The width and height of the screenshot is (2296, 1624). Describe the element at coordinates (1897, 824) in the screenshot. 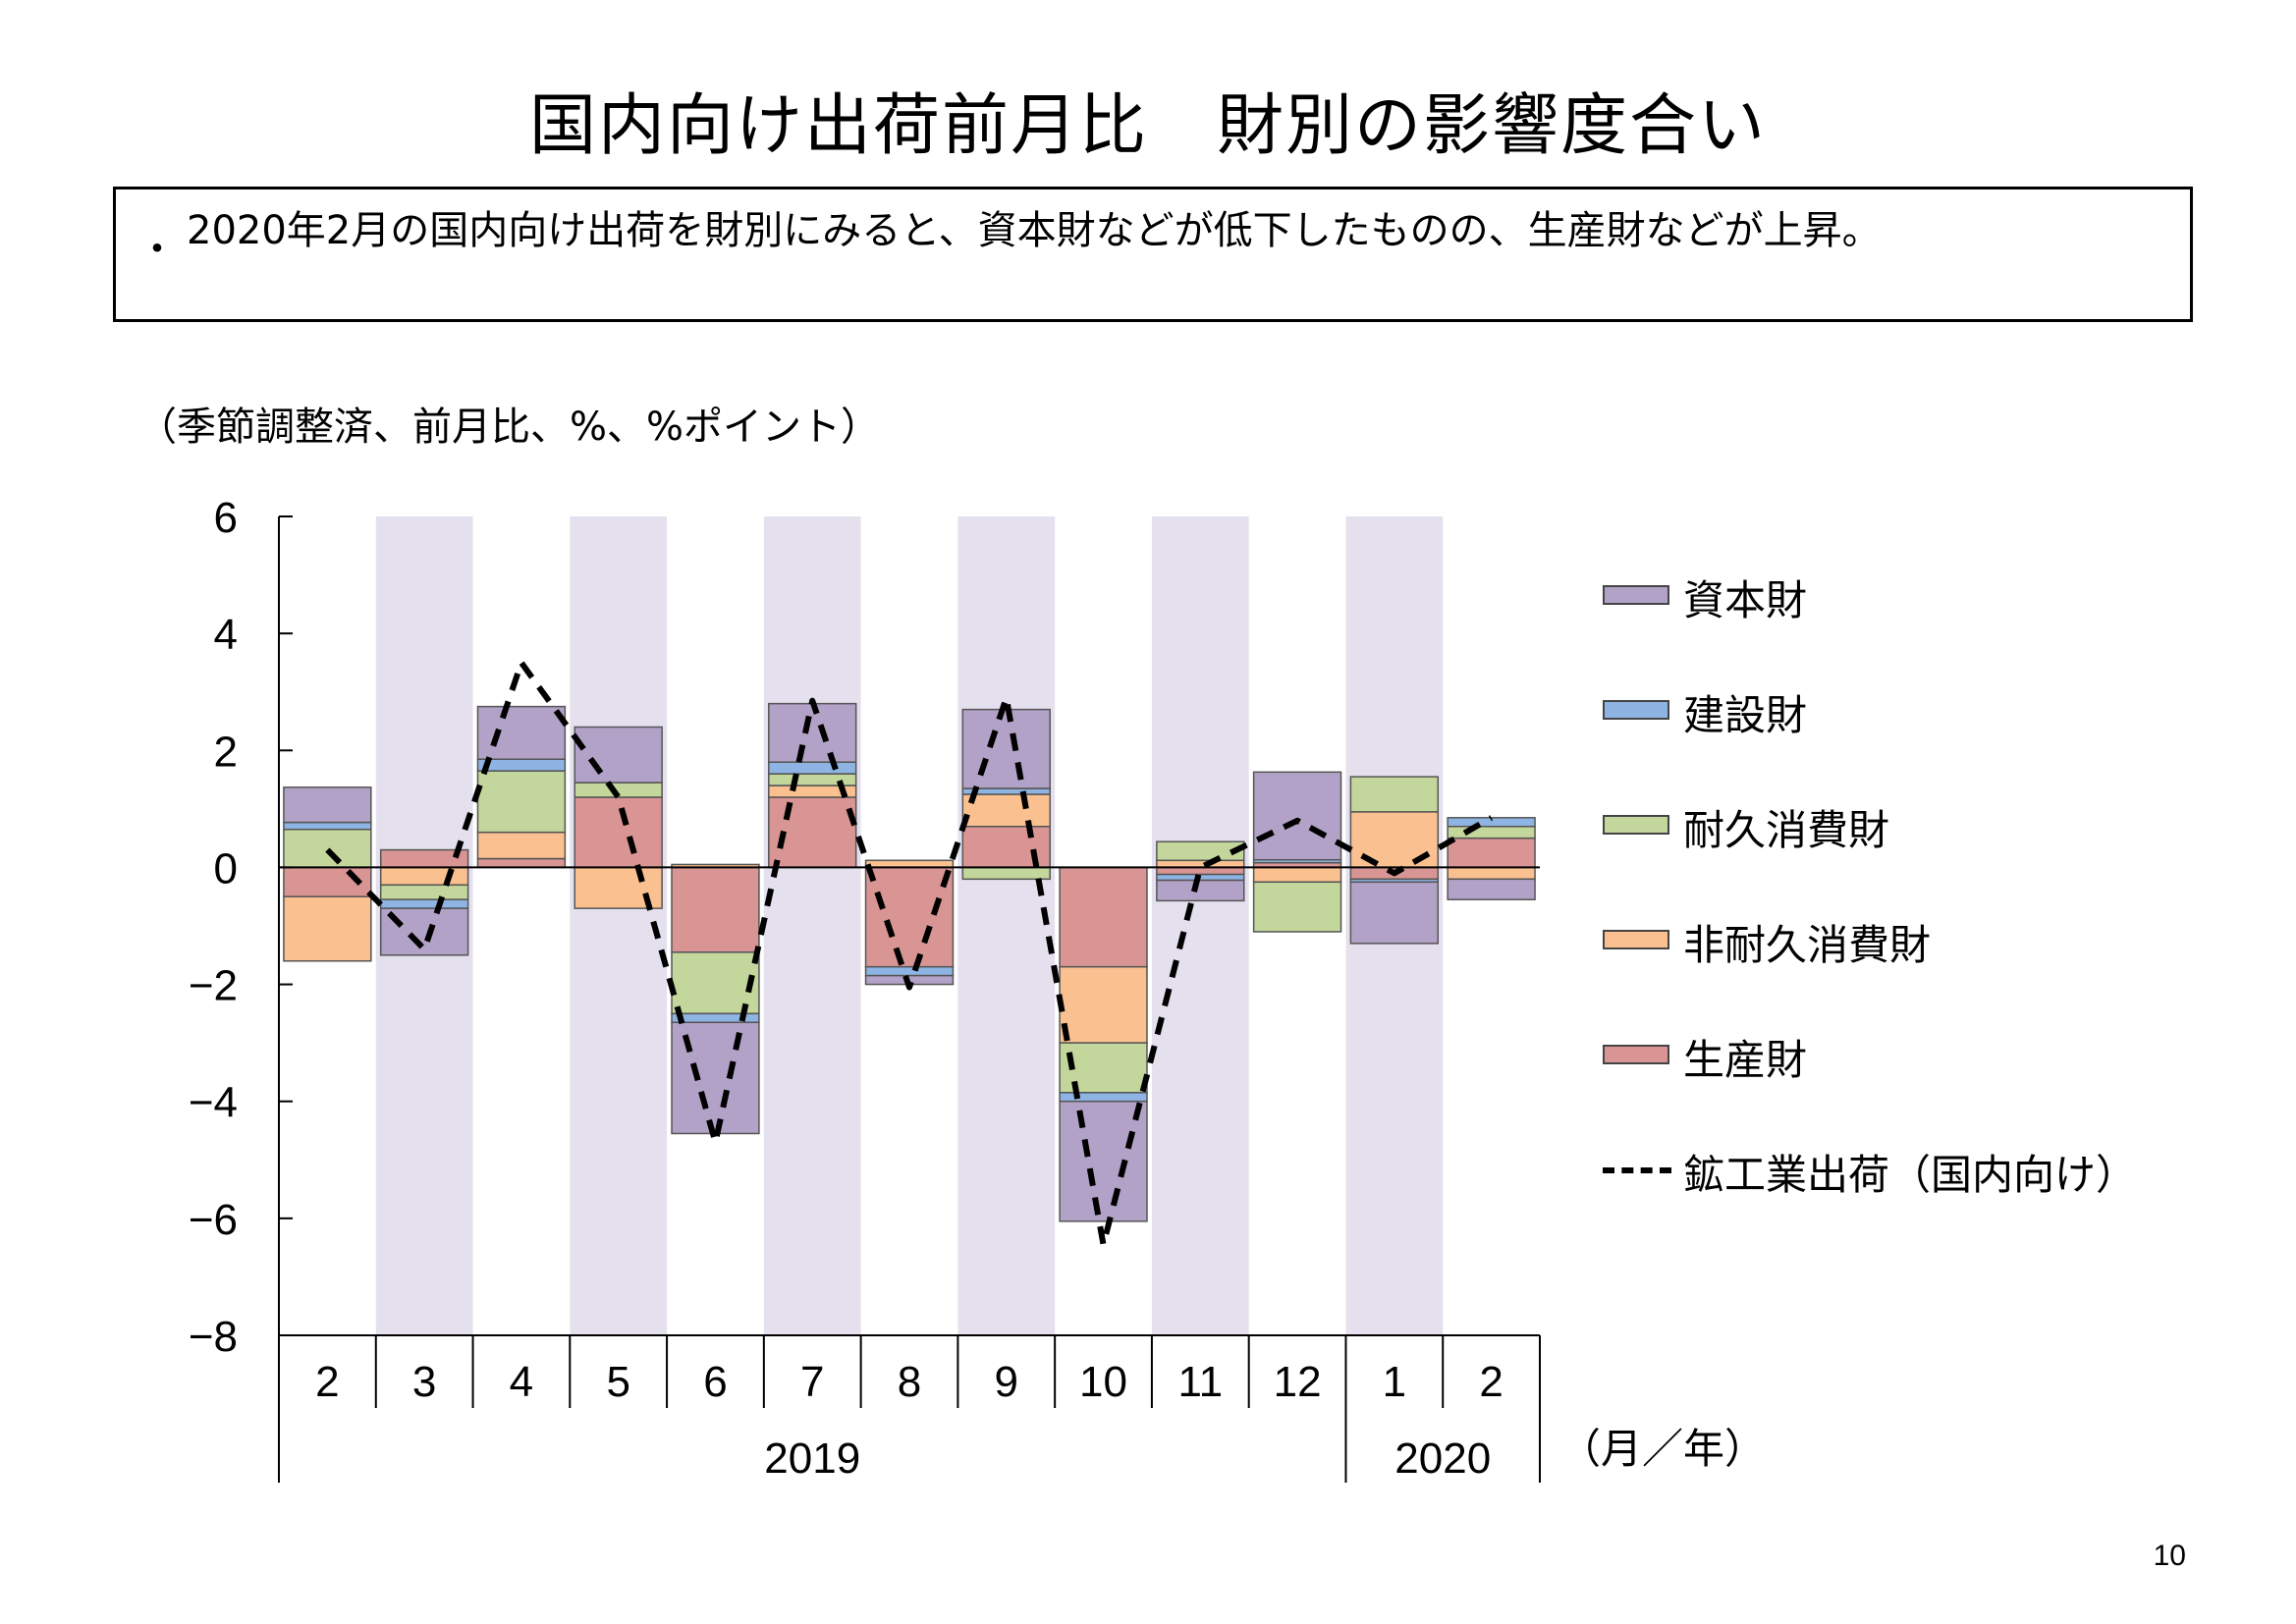

I see `legend-item-durable: 耐久消費財` at that location.